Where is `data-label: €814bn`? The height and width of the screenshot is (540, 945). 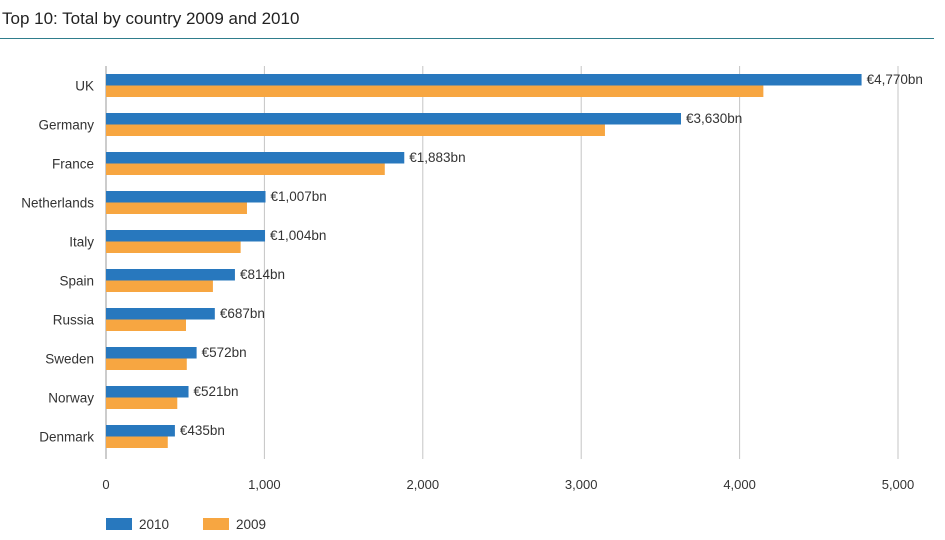
data-label: €814bn is located at coordinates (262, 274).